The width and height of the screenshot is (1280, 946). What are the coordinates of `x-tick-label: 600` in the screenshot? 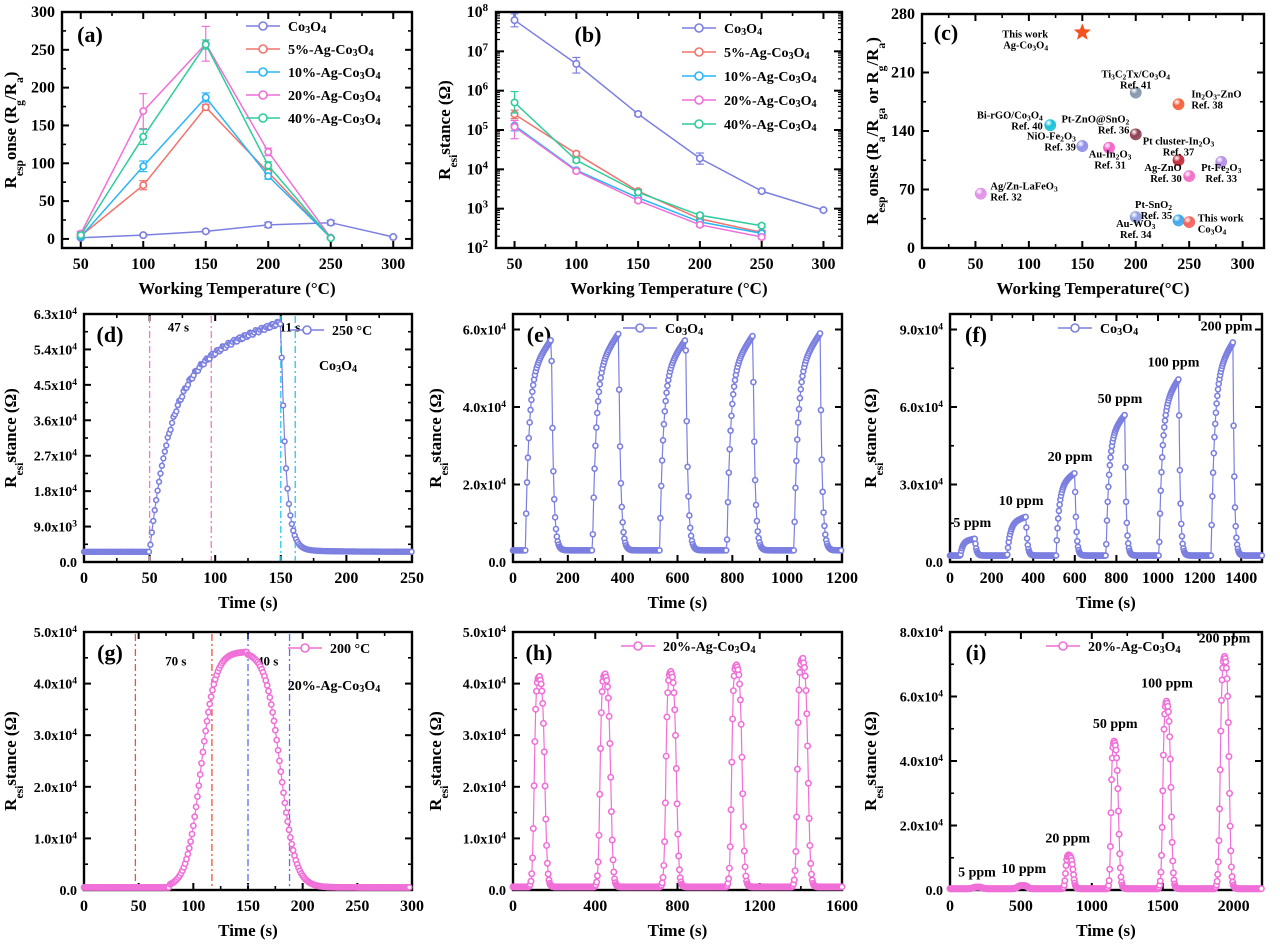 It's located at (1075, 578).